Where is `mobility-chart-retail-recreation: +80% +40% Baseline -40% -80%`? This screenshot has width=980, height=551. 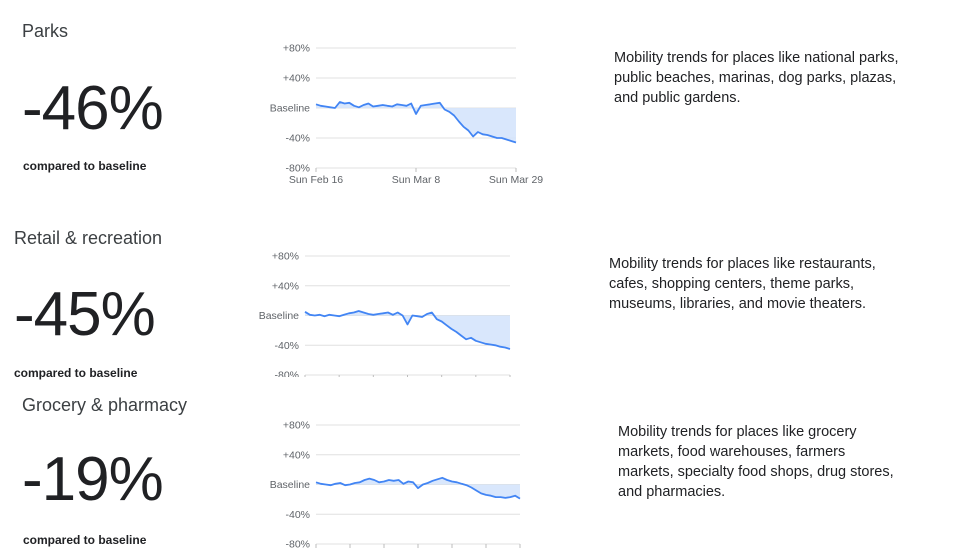 mobility-chart-retail-recreation: +80% +40% Baseline -40% -80% is located at coordinates (385, 314).